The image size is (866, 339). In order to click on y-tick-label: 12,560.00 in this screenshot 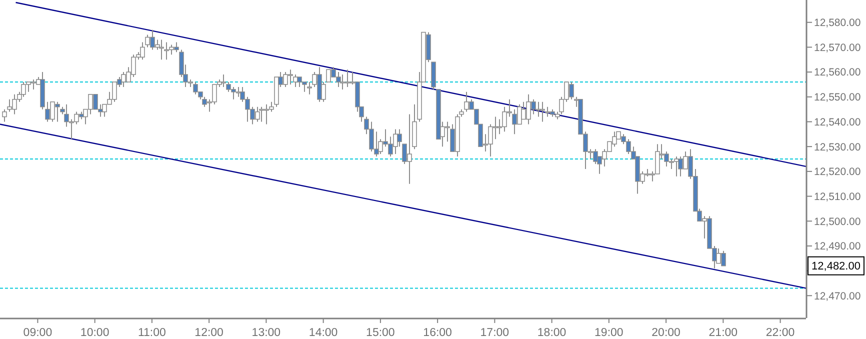, I will do `click(837, 72)`.